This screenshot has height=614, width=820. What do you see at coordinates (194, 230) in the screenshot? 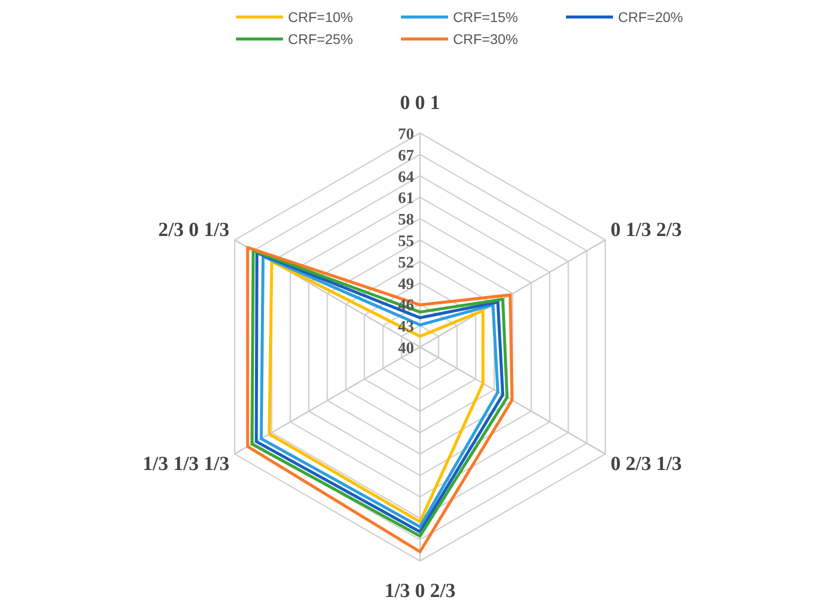
I see `spoke-label: 2/3 0 1/3` at bounding box center [194, 230].